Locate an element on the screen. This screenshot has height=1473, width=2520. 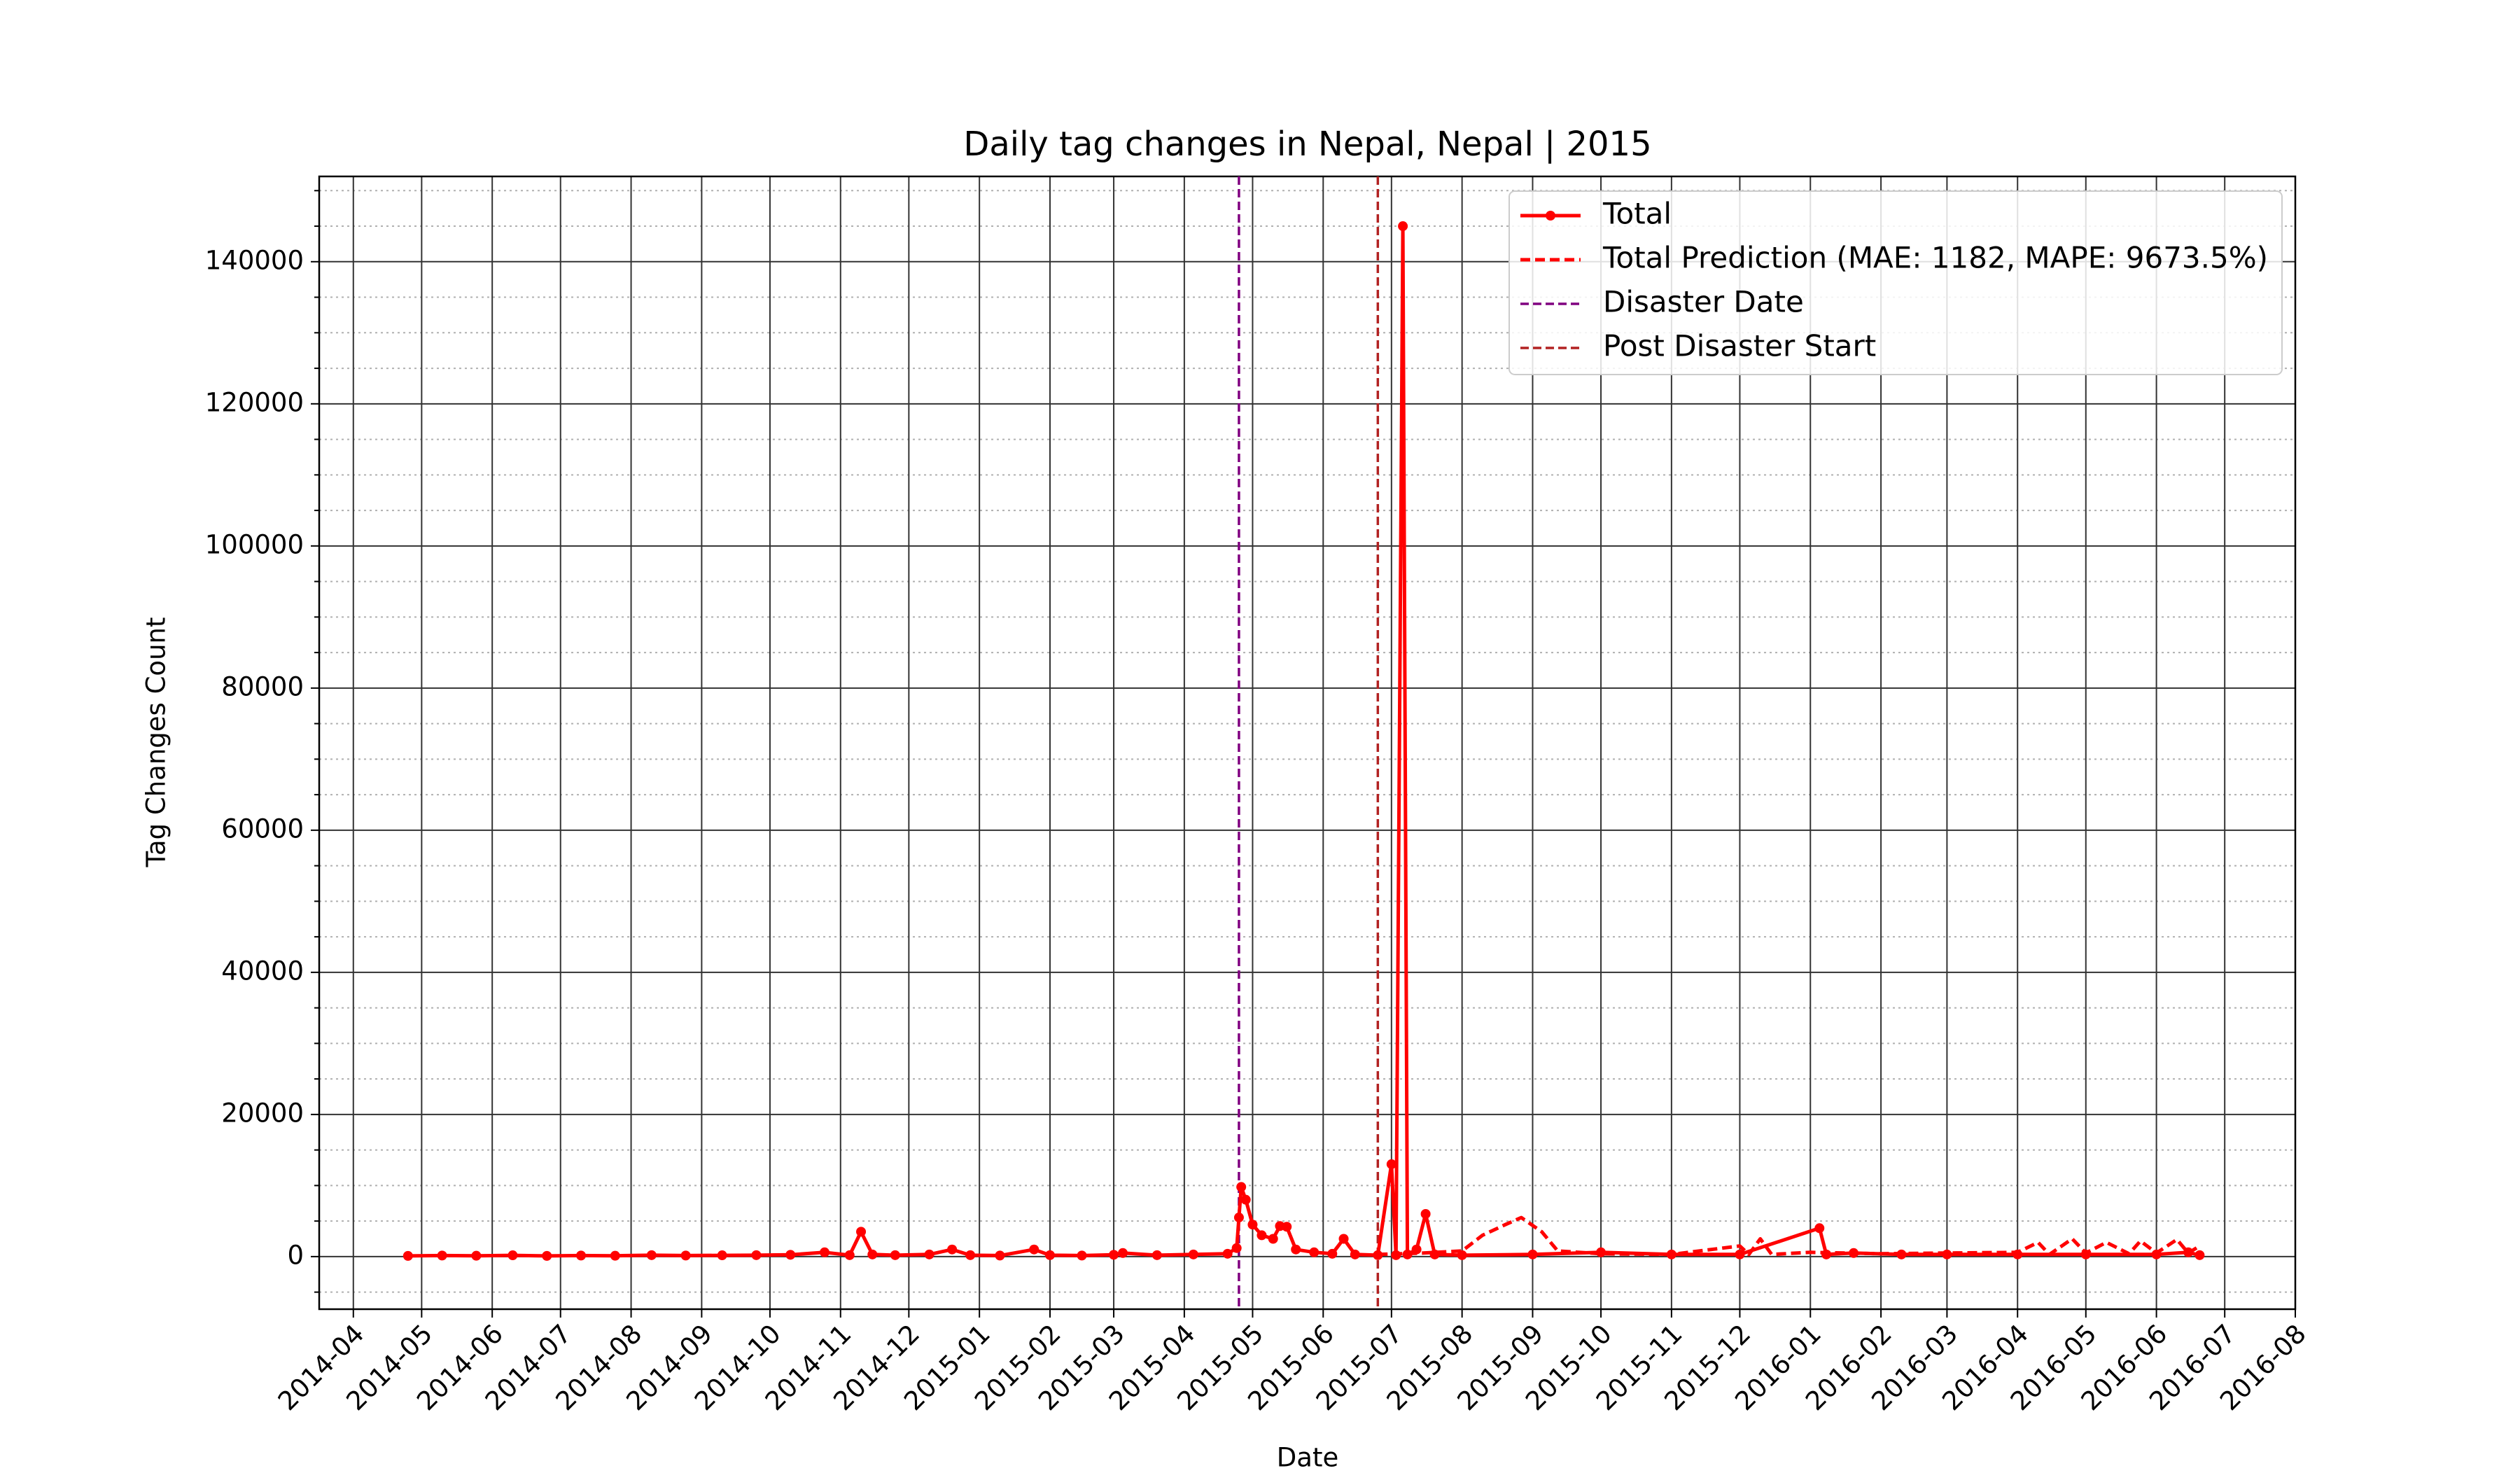
x-axis-label: Date is located at coordinates (1307, 1457).